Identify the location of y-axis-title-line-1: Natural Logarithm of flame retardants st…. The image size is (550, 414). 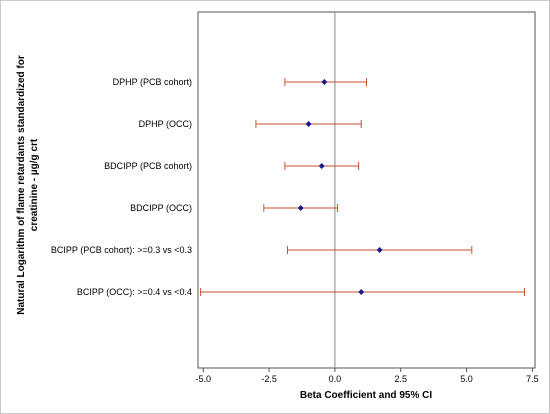
(21, 185).